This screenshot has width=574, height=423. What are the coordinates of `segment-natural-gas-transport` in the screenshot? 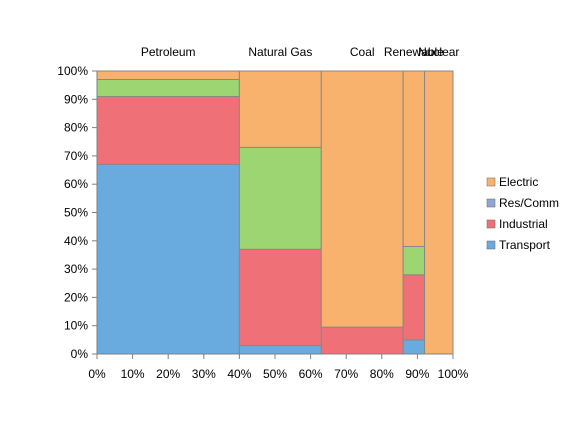 It's located at (280, 350).